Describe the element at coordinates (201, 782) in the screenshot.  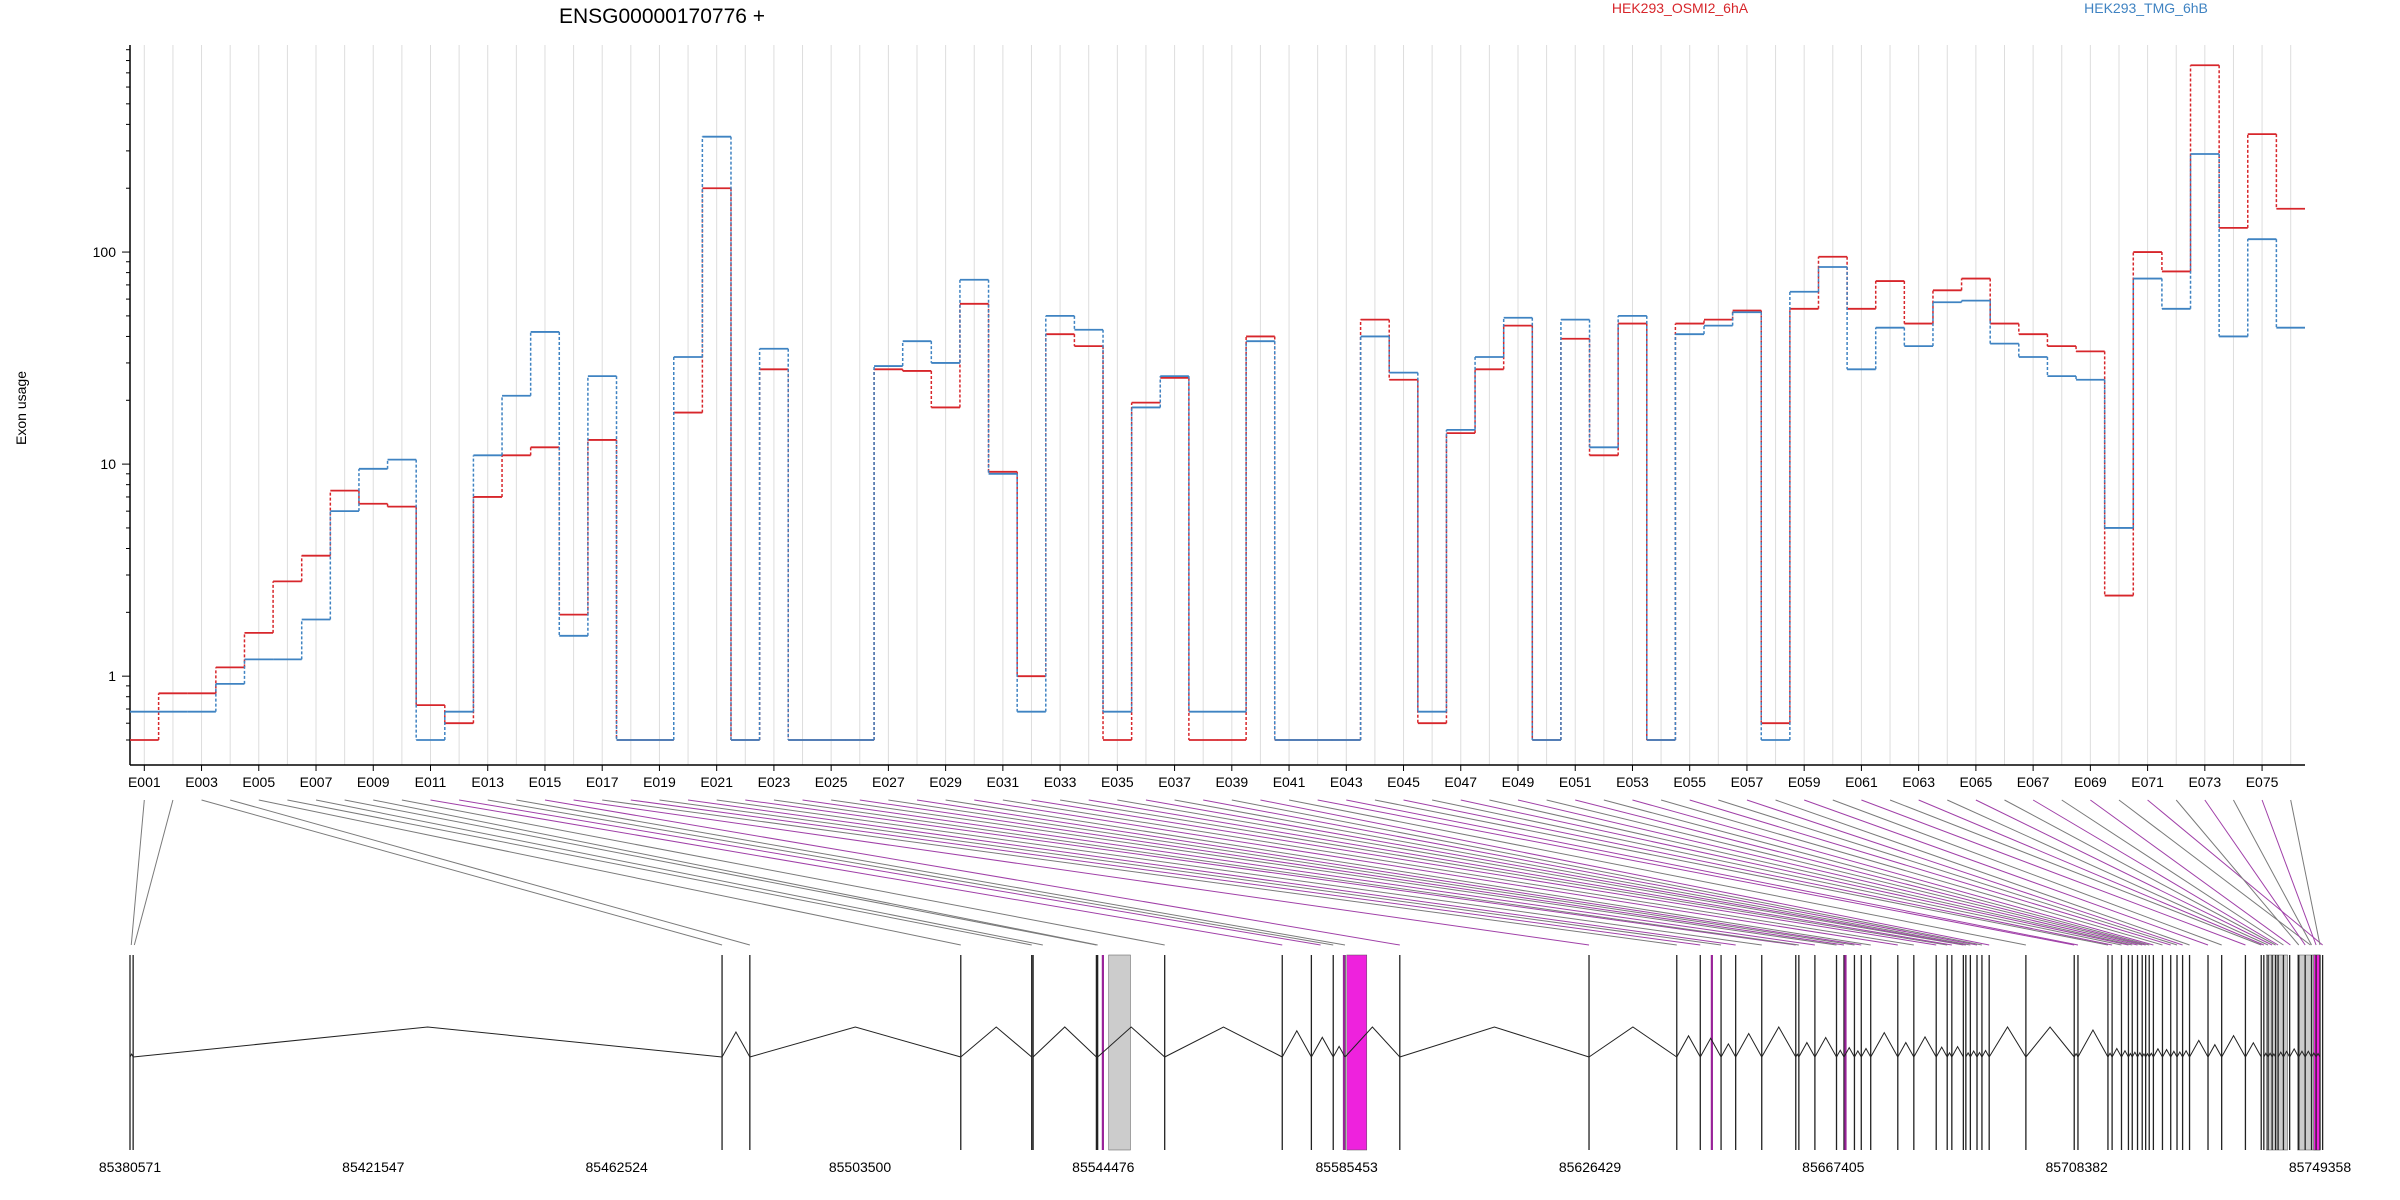
I see `x-tick-label: E003` at that location.